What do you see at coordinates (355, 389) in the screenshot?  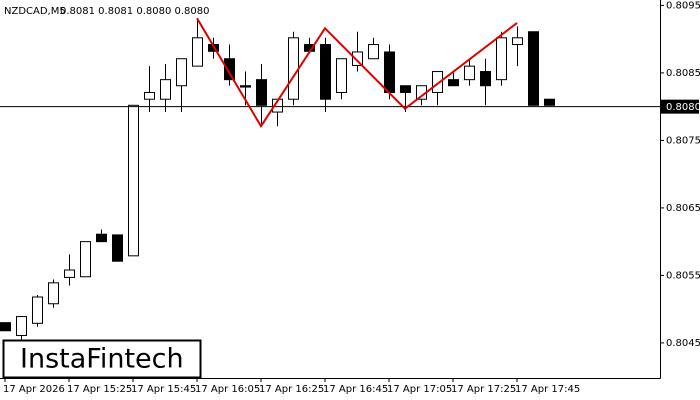 I see `x-tick-label: 17 Apr 16:45` at bounding box center [355, 389].